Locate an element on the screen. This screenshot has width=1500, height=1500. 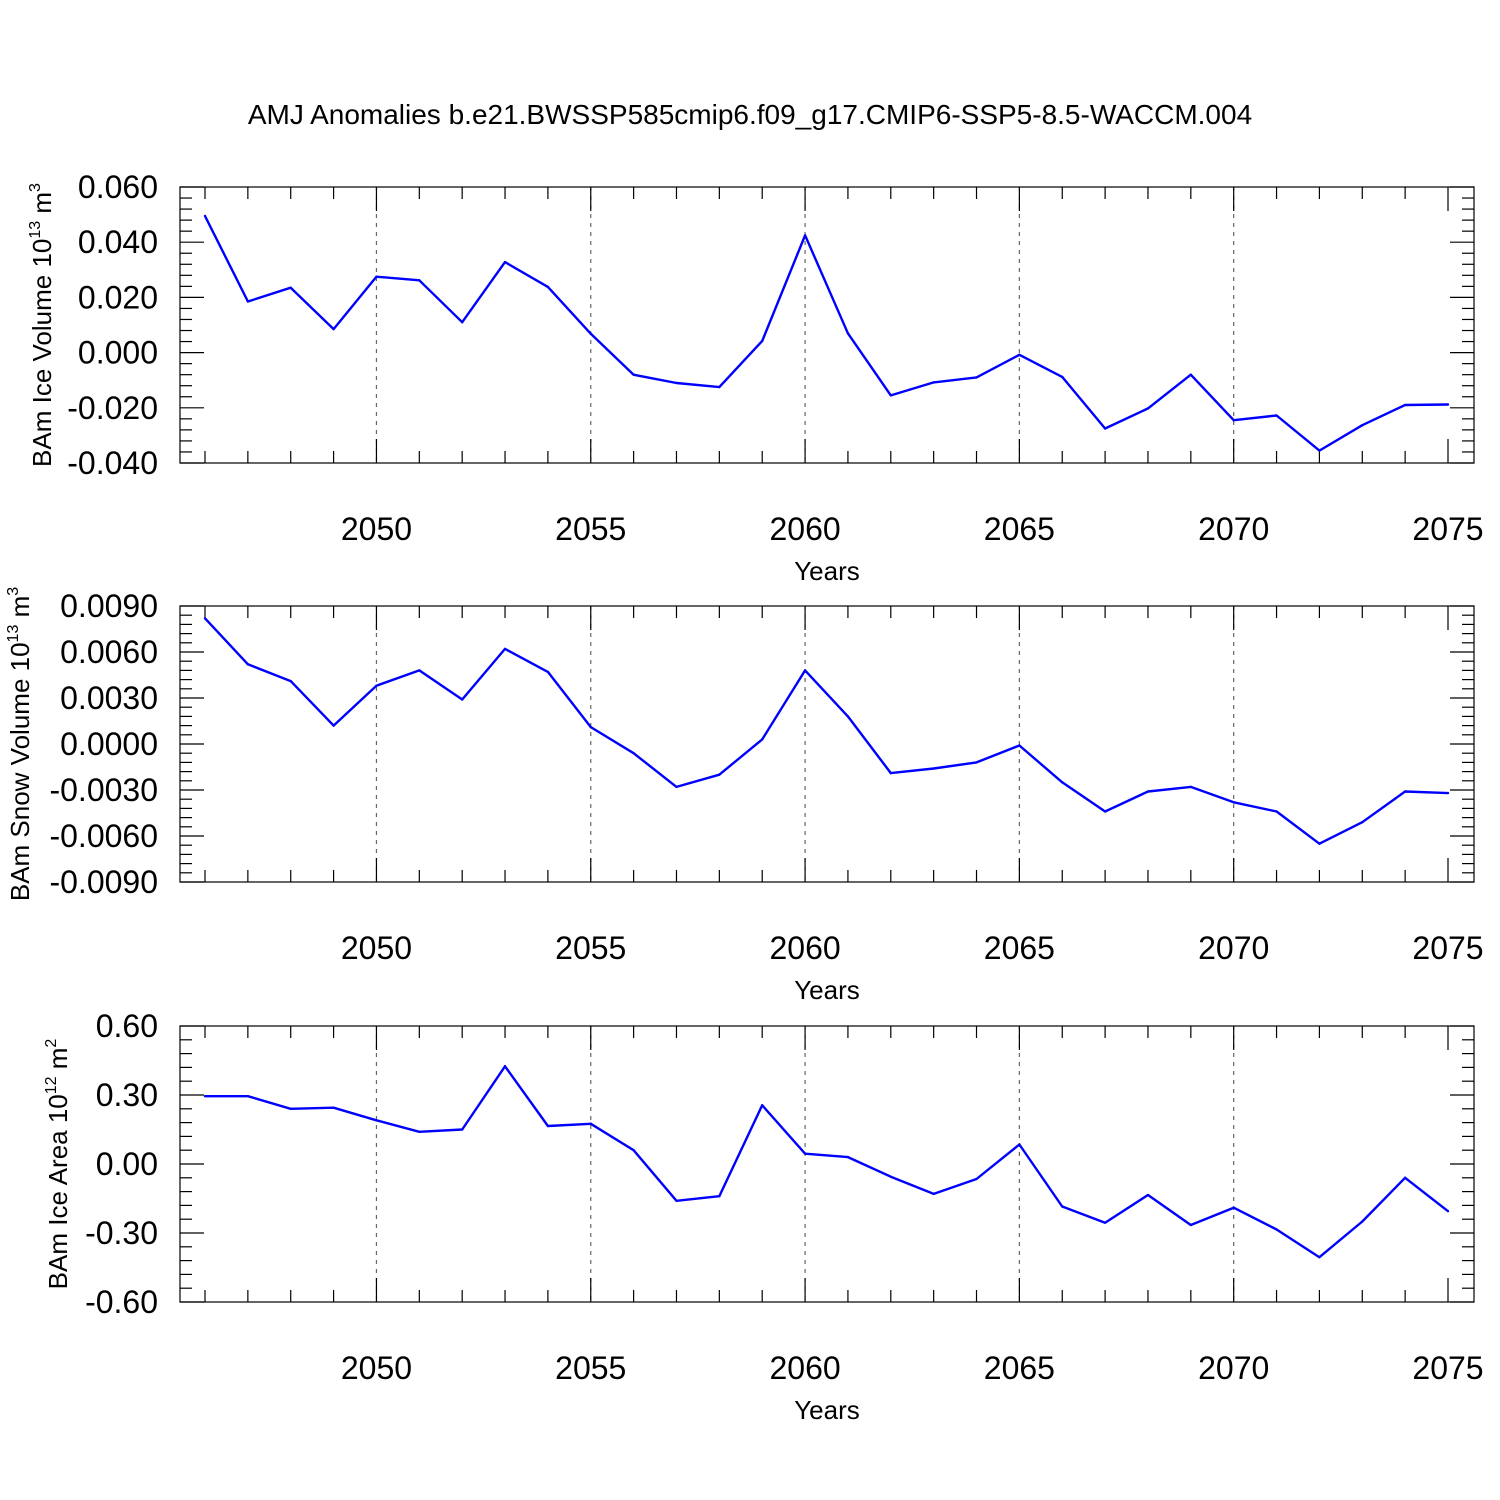
data-point-2068 is located at coordinates (1148, 408).